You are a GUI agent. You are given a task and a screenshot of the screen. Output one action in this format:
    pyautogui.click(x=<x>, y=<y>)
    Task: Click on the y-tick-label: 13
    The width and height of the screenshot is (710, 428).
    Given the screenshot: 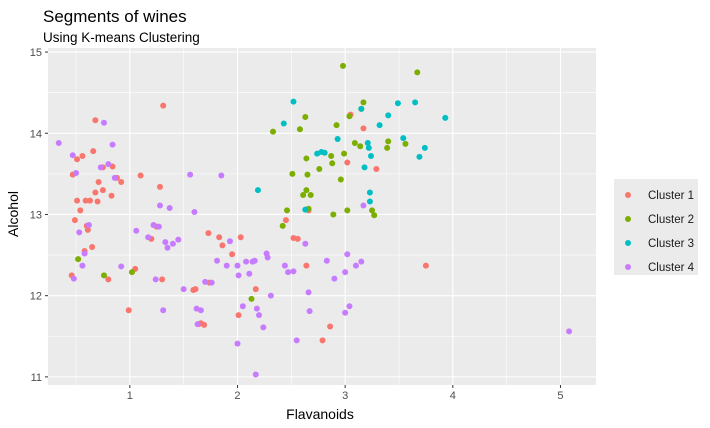 What is the action you would take?
    pyautogui.click(x=36, y=215)
    